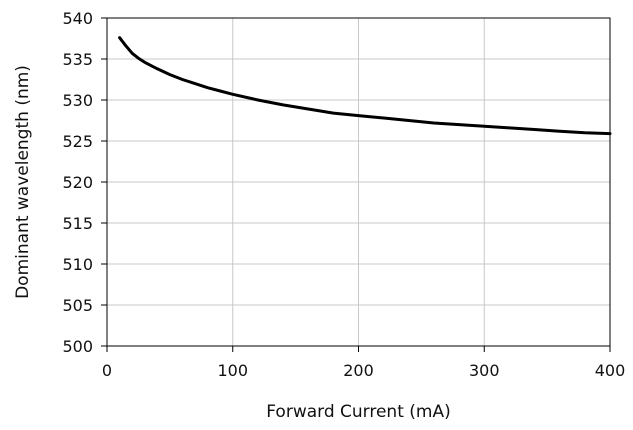 The height and width of the screenshot is (430, 633). What do you see at coordinates (358, 412) in the screenshot?
I see `x-axis-title: Forward Current (mA)` at bounding box center [358, 412].